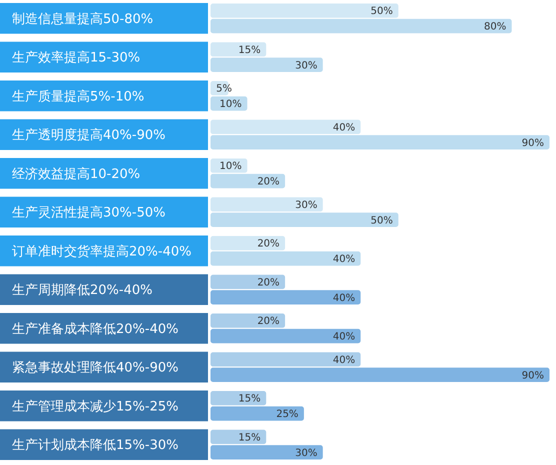 The image size is (556, 465). I want to click on data-label: 25%, so click(287, 414).